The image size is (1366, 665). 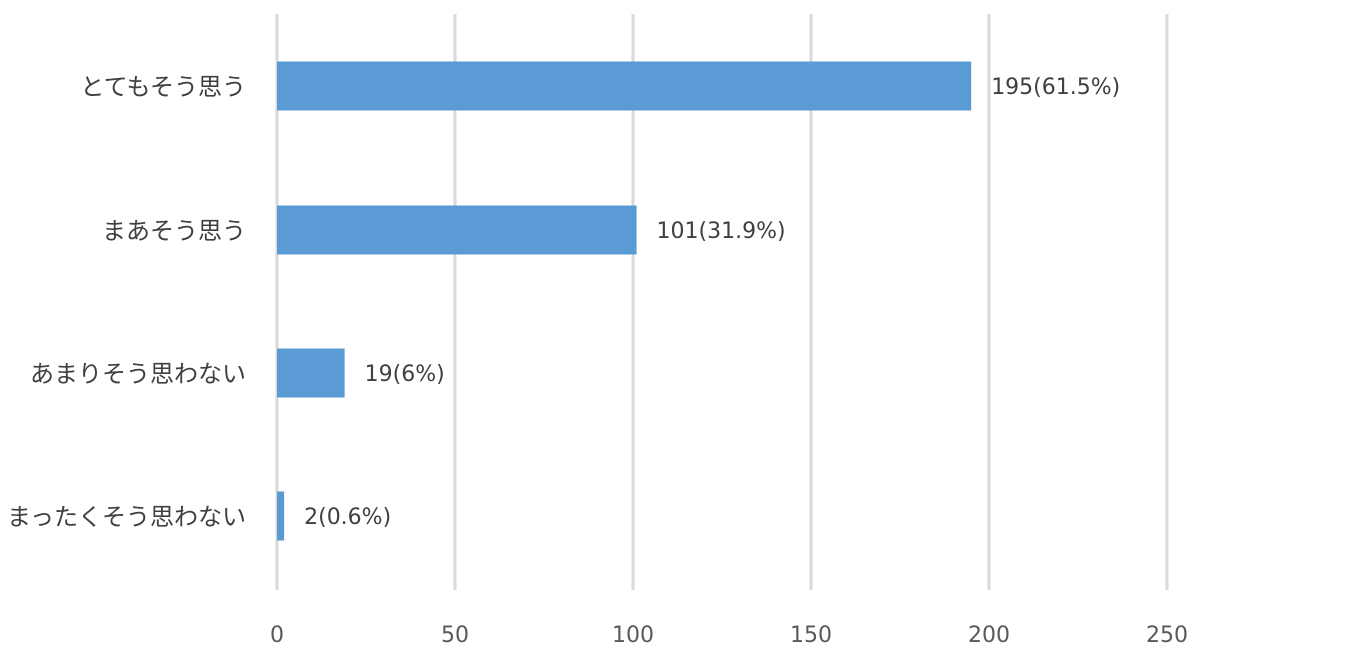 I want to click on x-axis-tick-labels: 0 50 100 150 200 250, so click(x=729, y=635).